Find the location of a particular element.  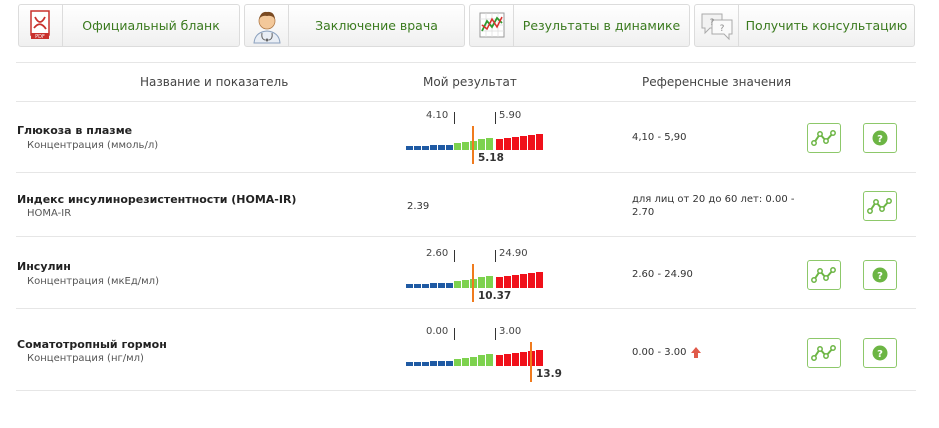

get-consultation-label: Получить консультацию is located at coordinates (826, 25).